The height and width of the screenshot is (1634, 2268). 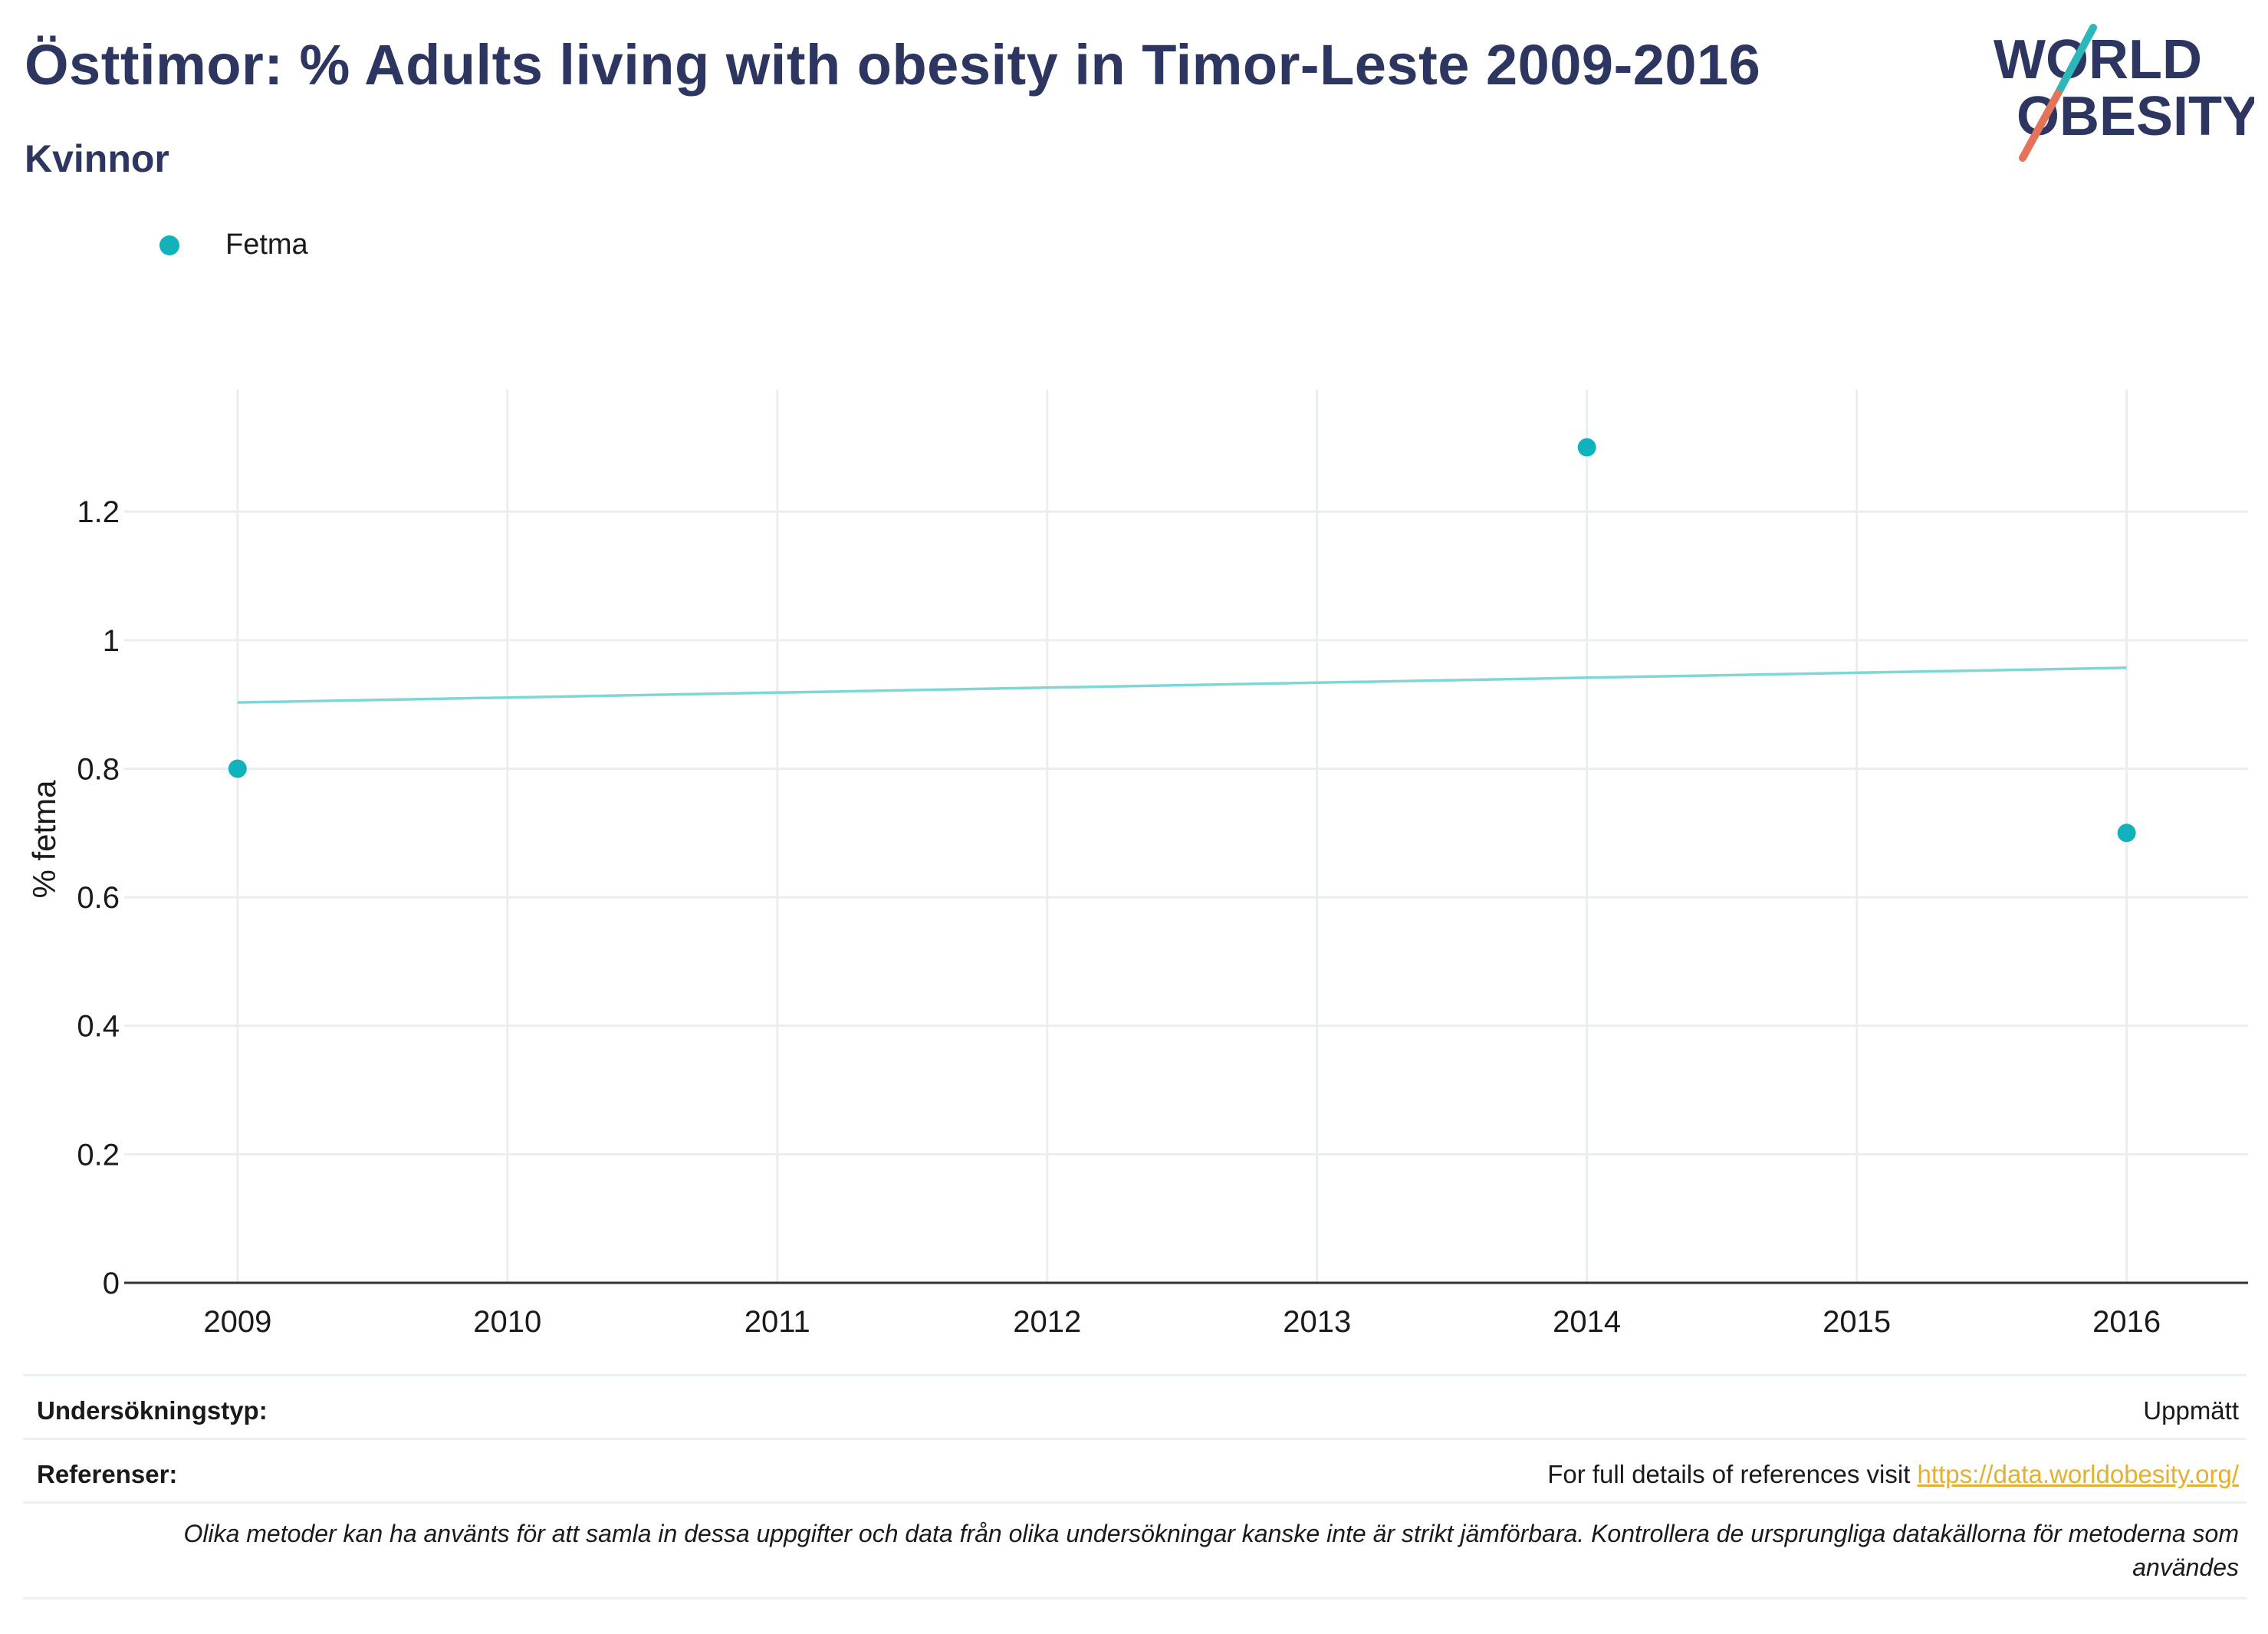 What do you see at coordinates (2124, 93) in the screenshot?
I see `world-obesity-logo: WORLD OBESITY` at bounding box center [2124, 93].